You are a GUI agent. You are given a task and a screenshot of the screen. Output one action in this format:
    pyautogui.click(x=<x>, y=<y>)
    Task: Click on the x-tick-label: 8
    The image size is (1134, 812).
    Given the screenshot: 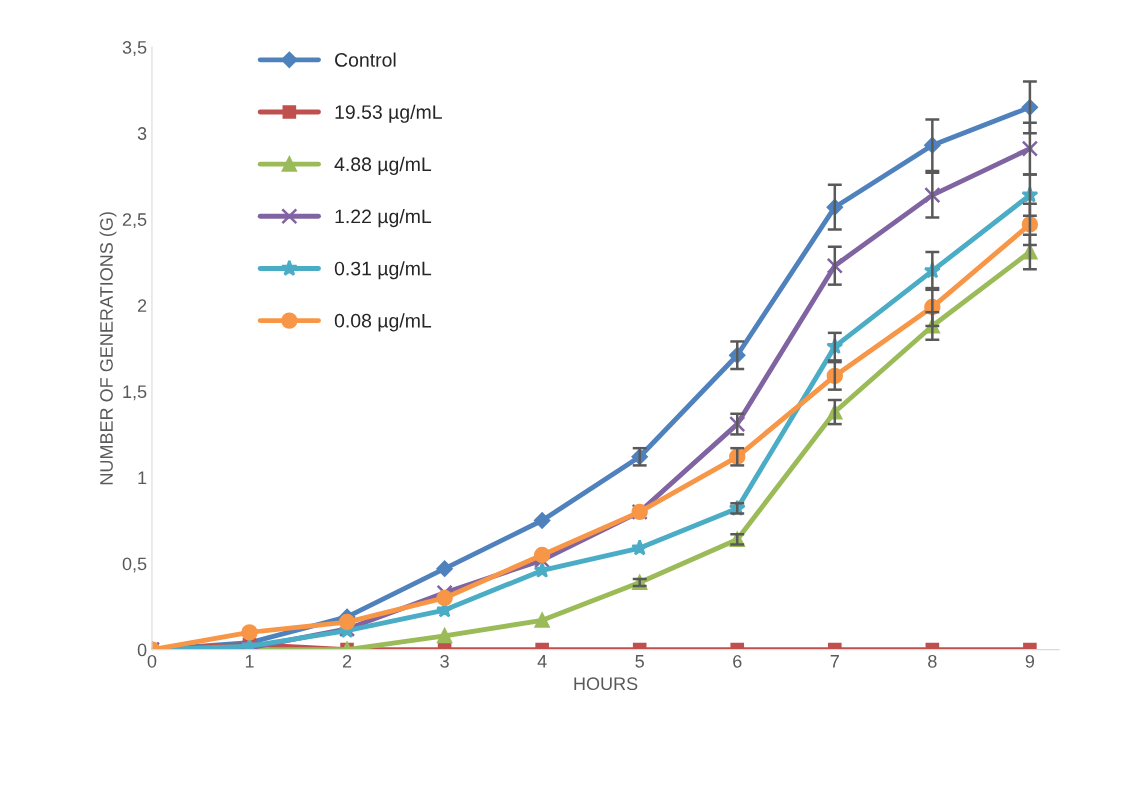 What is the action you would take?
    pyautogui.click(x=932, y=661)
    